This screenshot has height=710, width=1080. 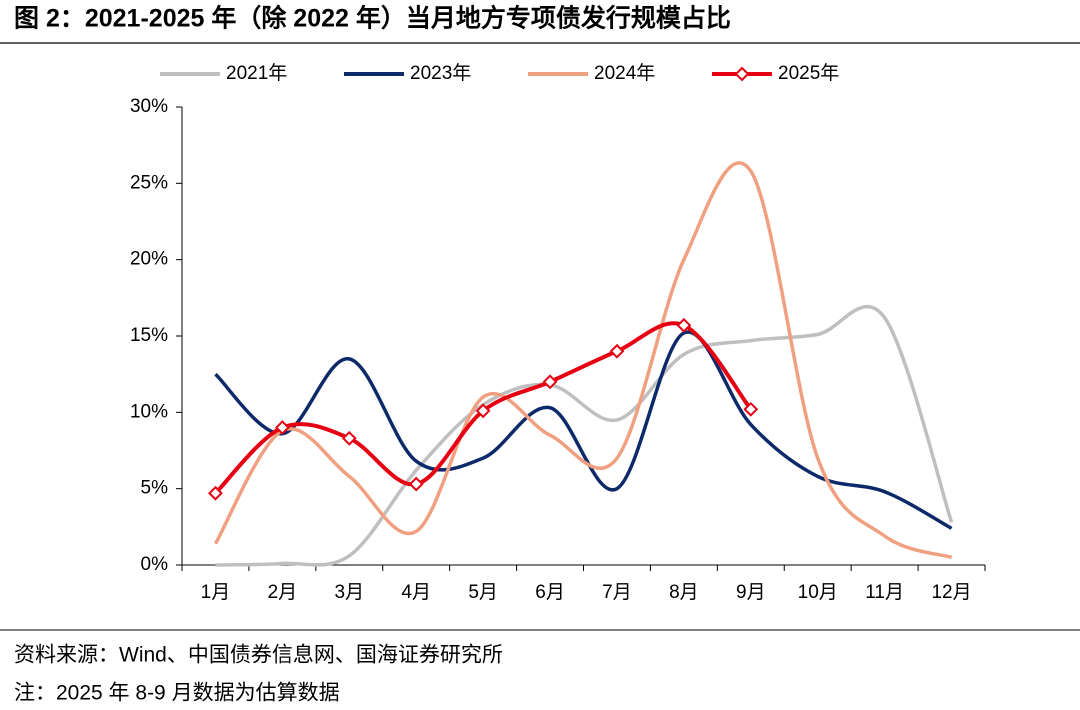 I want to click on y-tick-label: 0%, so click(x=155, y=564).